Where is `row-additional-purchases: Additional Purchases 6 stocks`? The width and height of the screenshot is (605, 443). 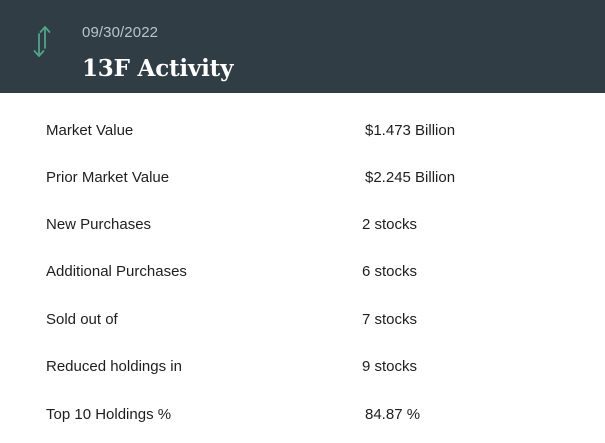 row-additional-purchases: Additional Purchases 6 stocks is located at coordinates (302, 272).